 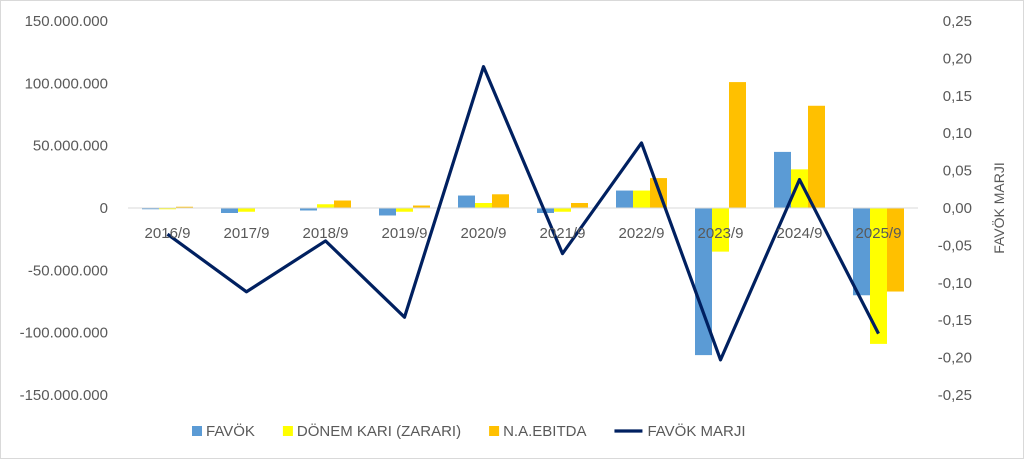 I want to click on category-label-5: 2021/9, so click(x=563, y=233).